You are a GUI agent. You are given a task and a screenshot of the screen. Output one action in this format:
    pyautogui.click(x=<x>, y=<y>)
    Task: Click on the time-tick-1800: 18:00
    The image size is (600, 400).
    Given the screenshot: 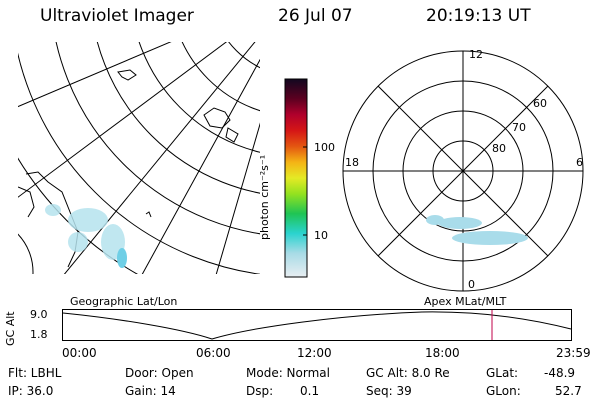 What is the action you would take?
    pyautogui.click(x=442, y=353)
    